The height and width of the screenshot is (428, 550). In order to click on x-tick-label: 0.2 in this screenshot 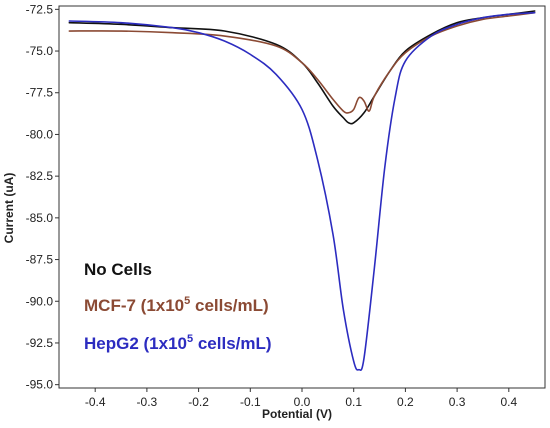, I will do `click(405, 402)`.